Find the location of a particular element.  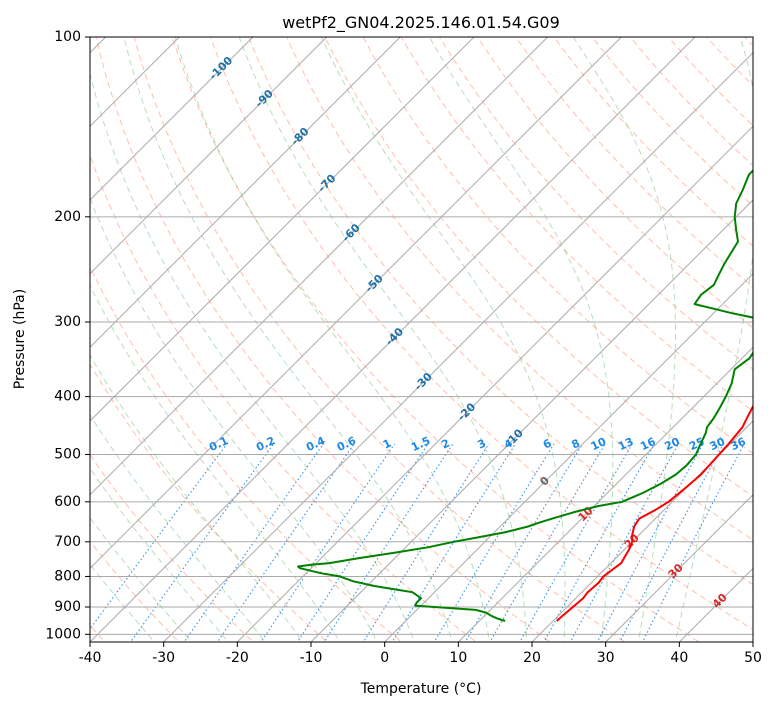

x-tick-label: 20 is located at coordinates (532, 658).